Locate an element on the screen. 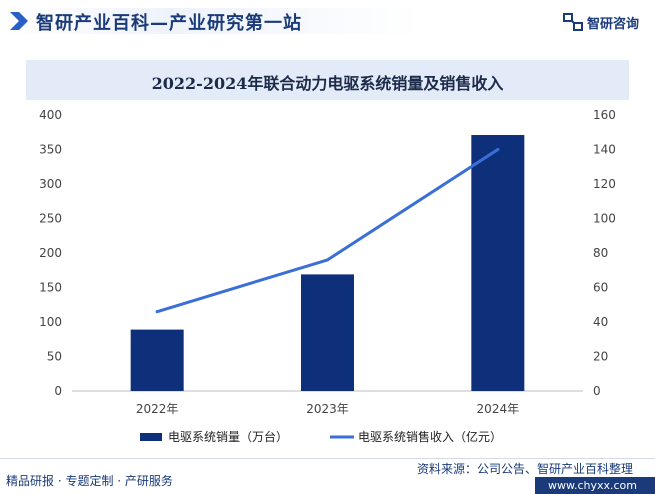 This screenshot has height=494, width=655. y-right-tick-label: 120 is located at coordinates (604, 184).